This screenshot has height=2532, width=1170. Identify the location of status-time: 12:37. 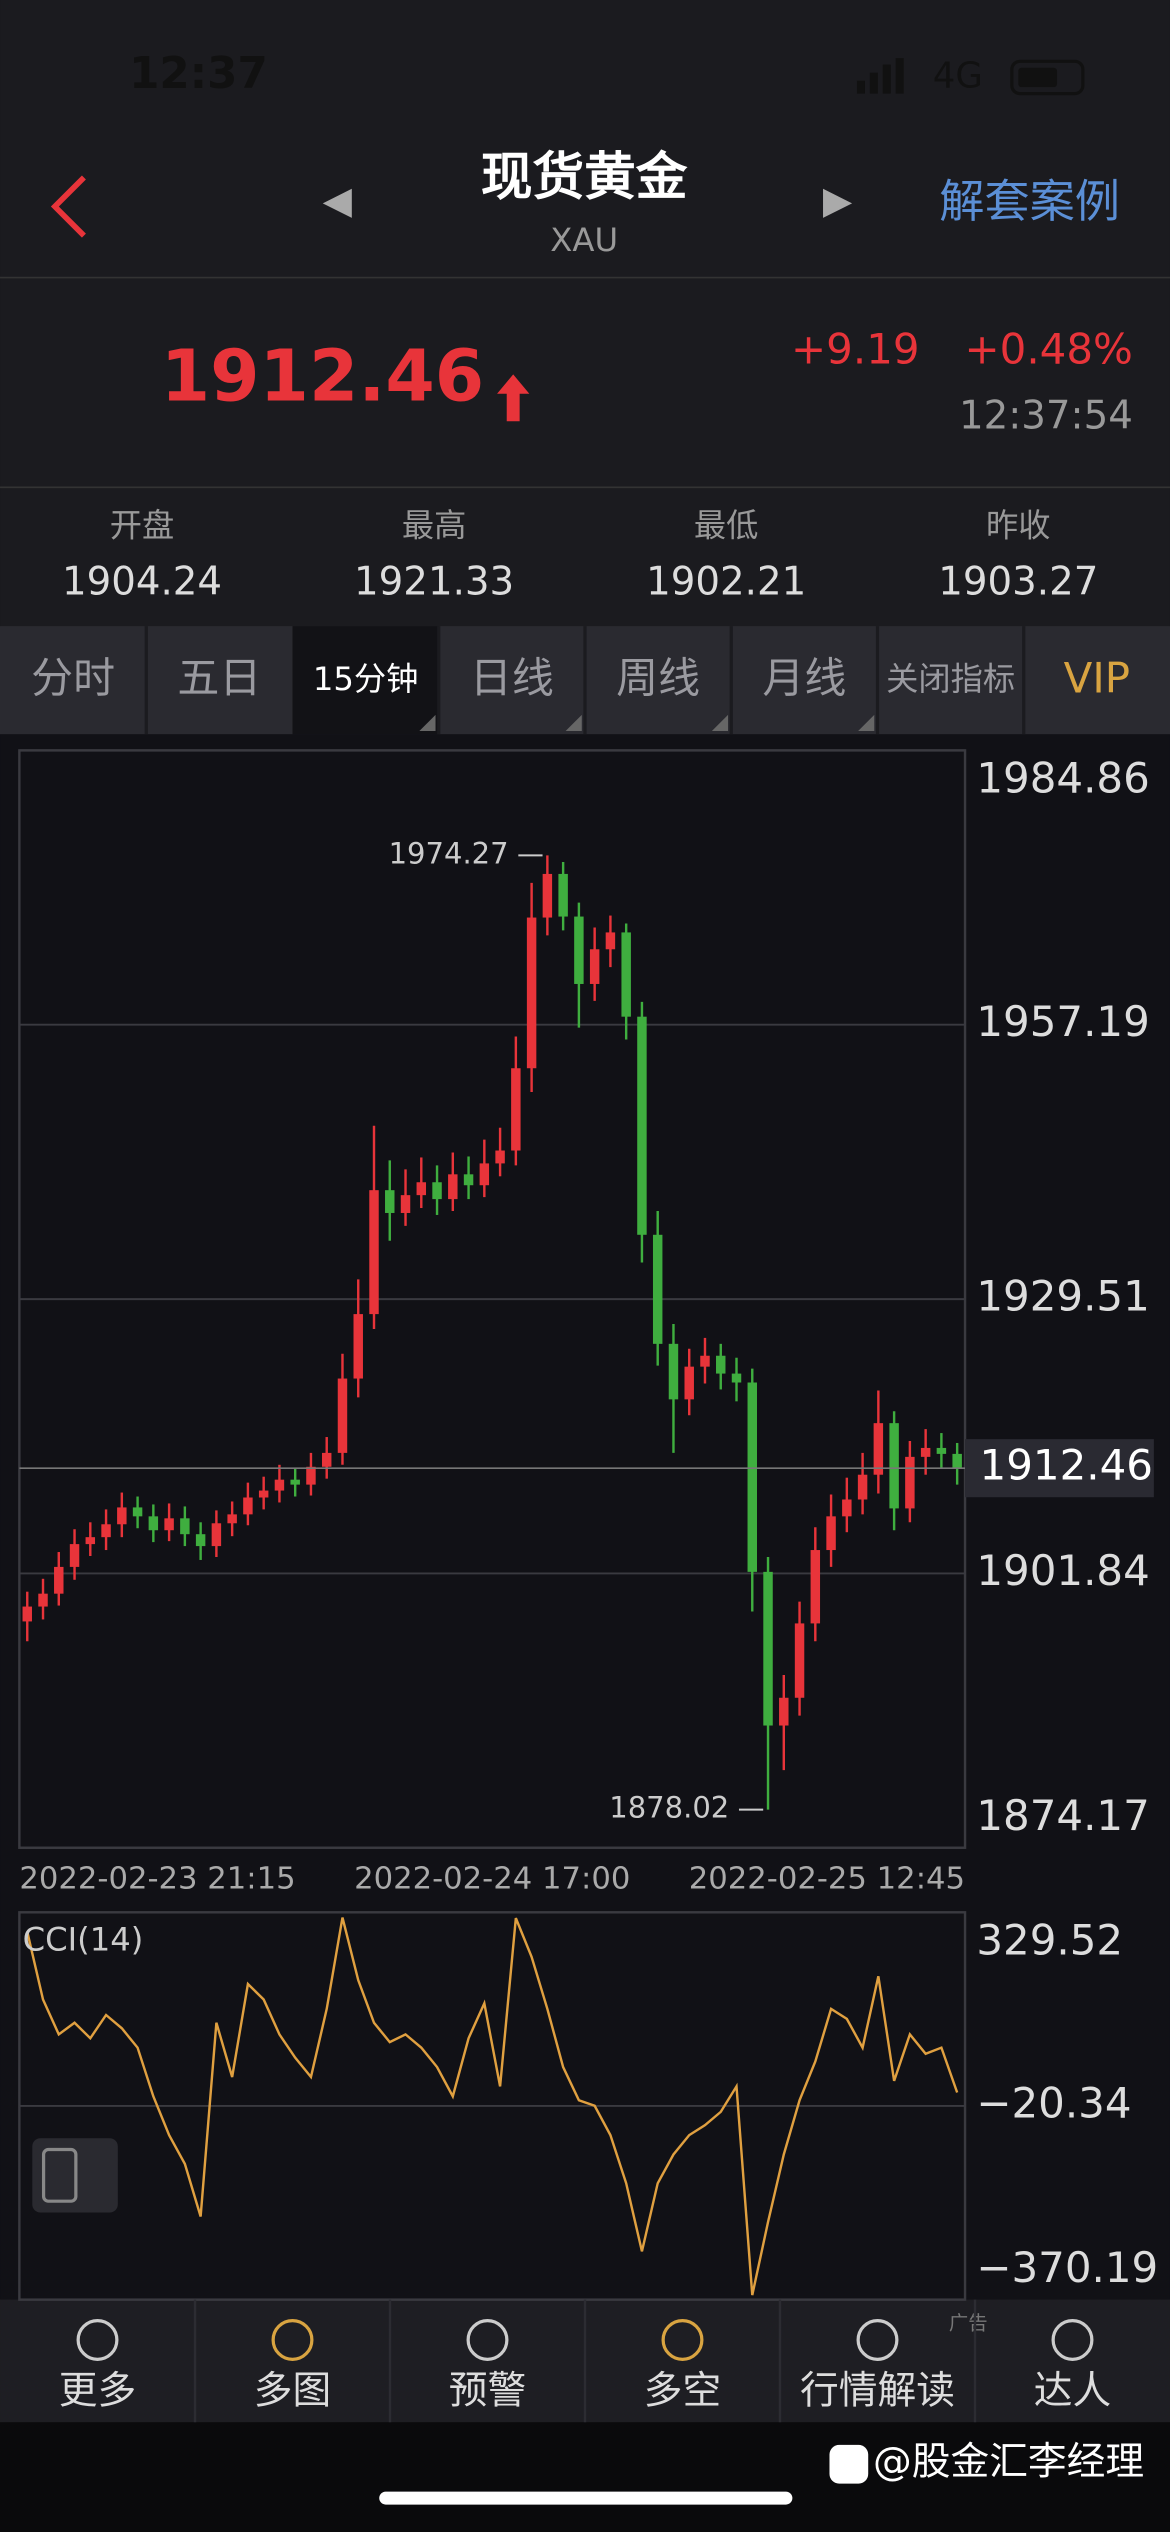
(198, 74).